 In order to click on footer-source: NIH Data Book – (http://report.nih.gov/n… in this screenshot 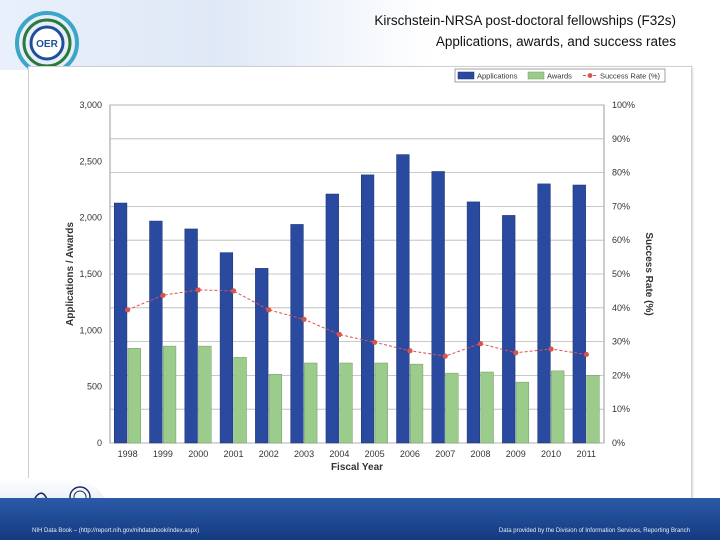, I will do `click(116, 531)`.